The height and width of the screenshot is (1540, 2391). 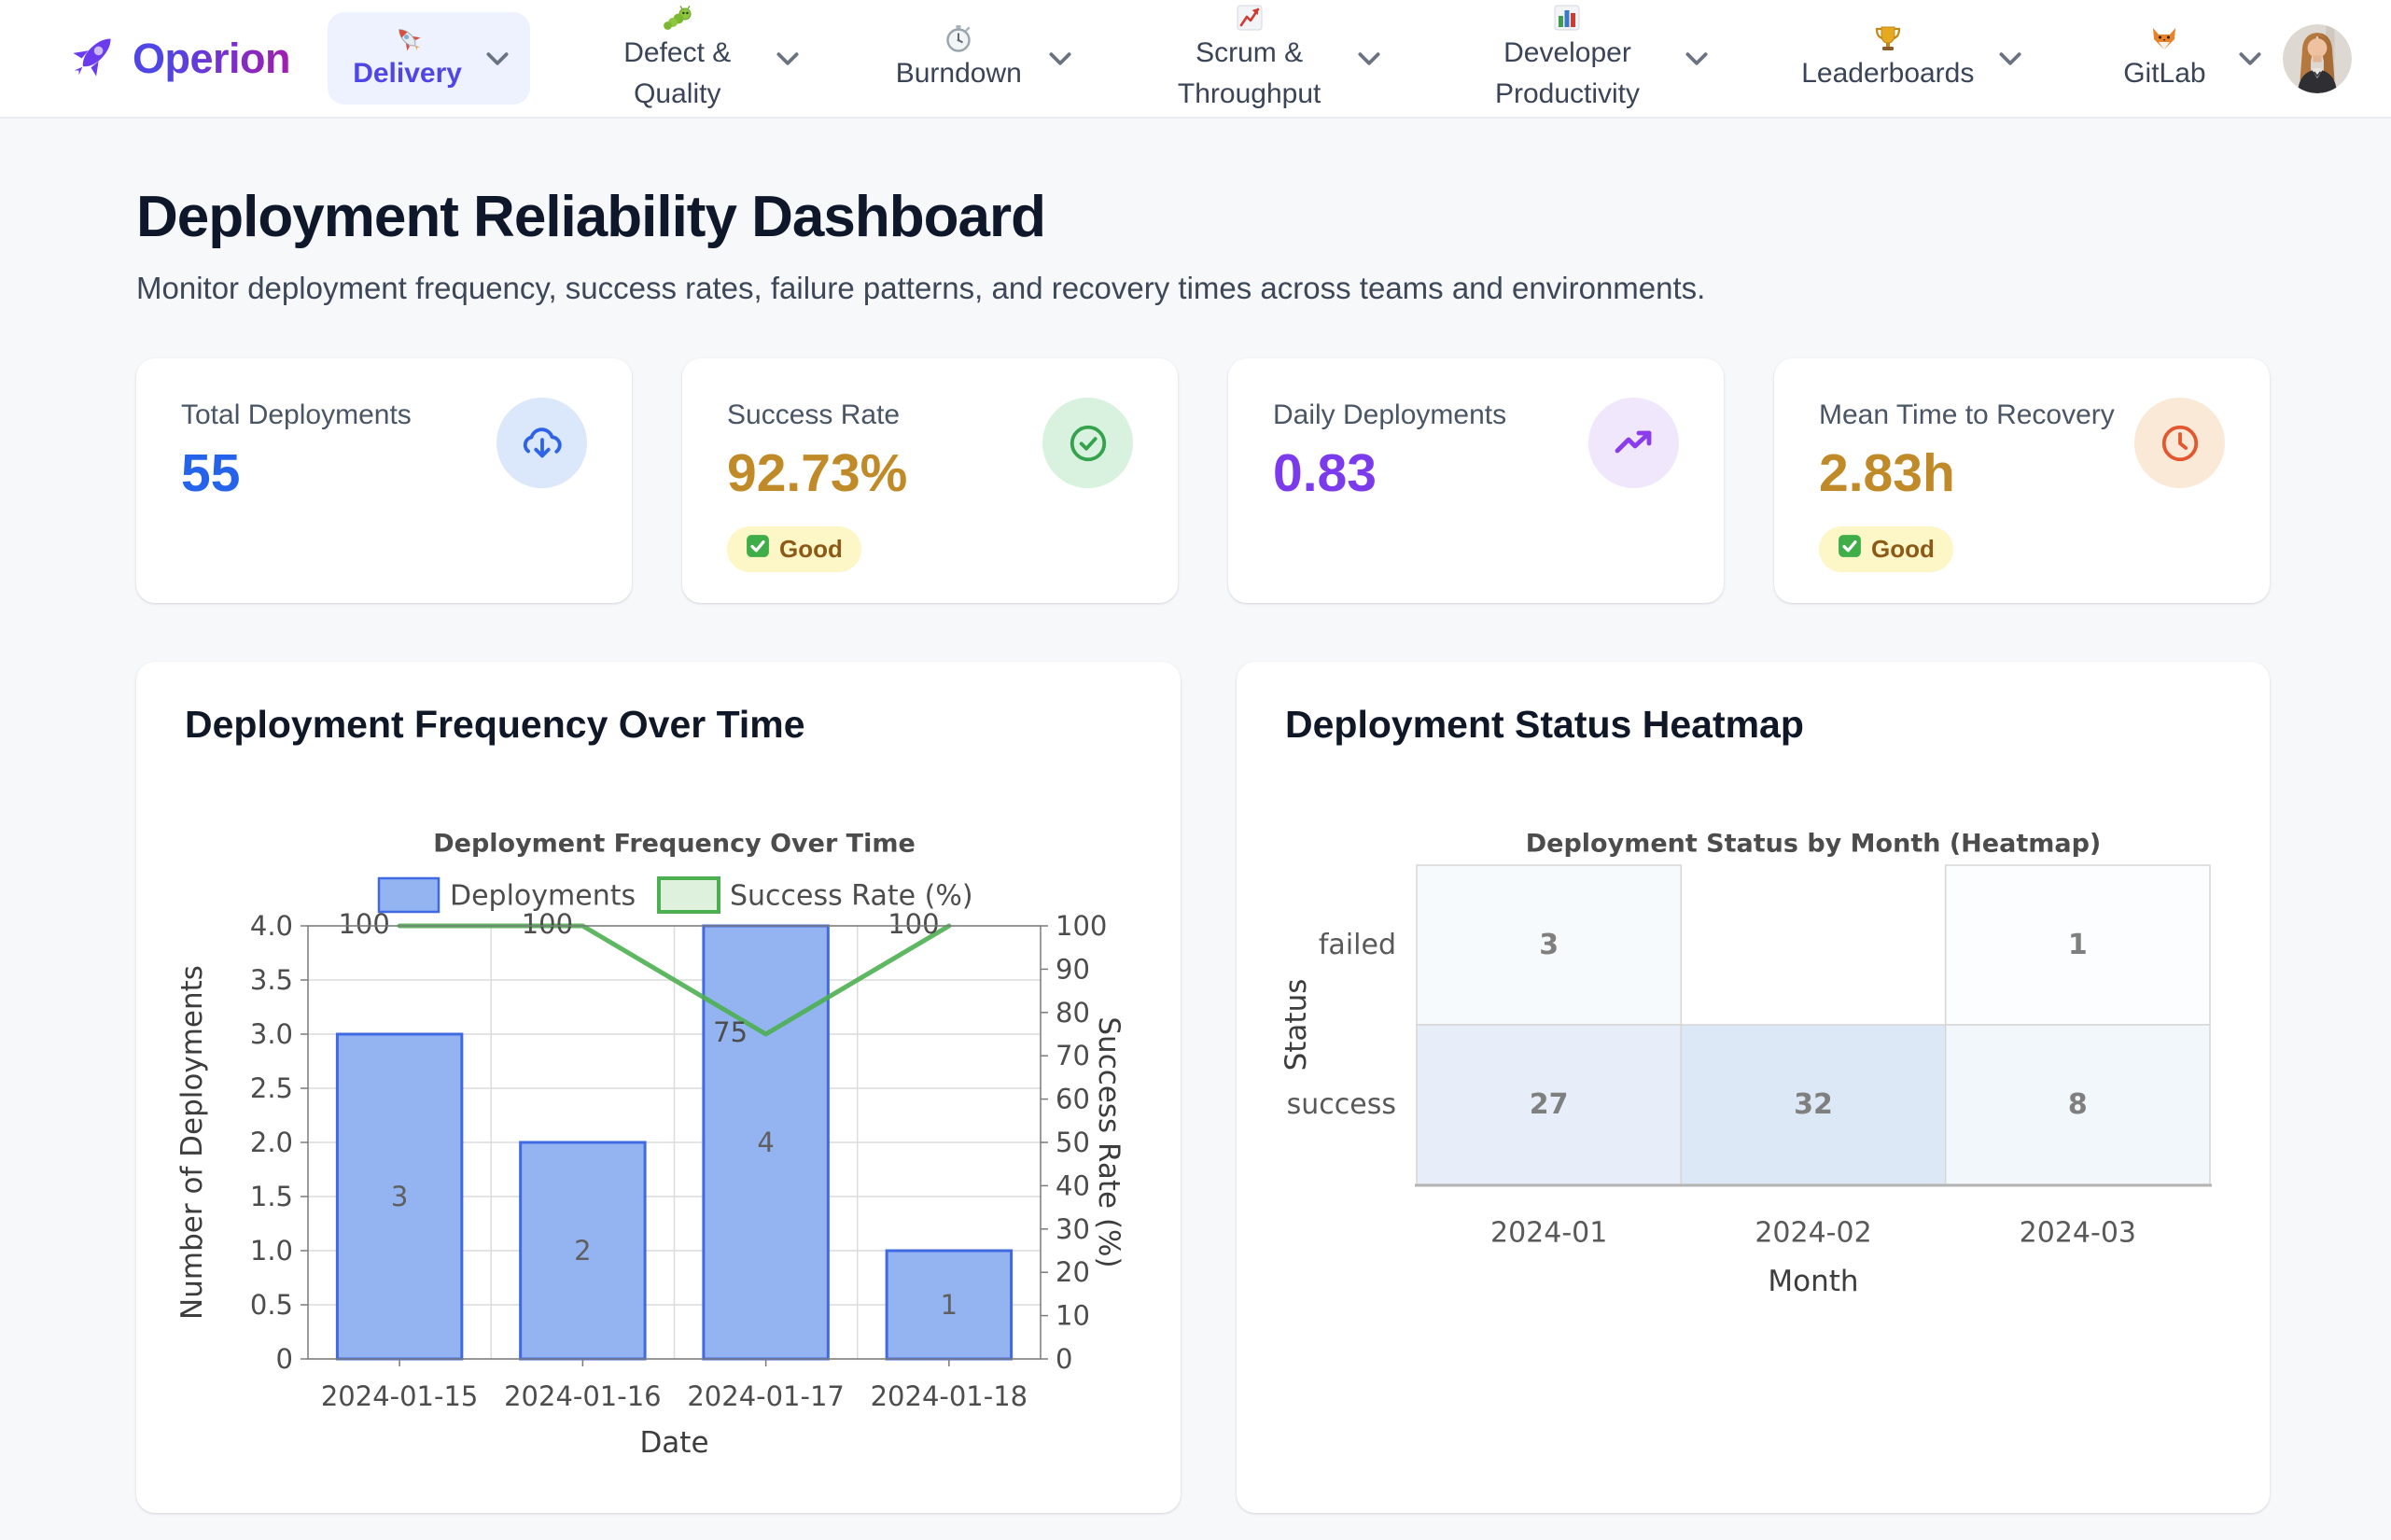 I want to click on kpi-value: 92.73%, so click(x=818, y=473).